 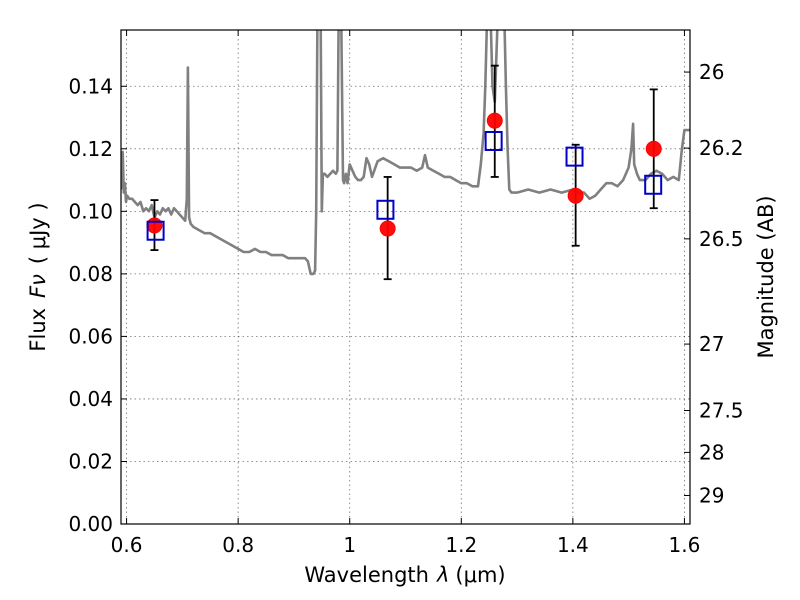 What do you see at coordinates (721, 410) in the screenshot?
I see `right-tick-label: 27.5` at bounding box center [721, 410].